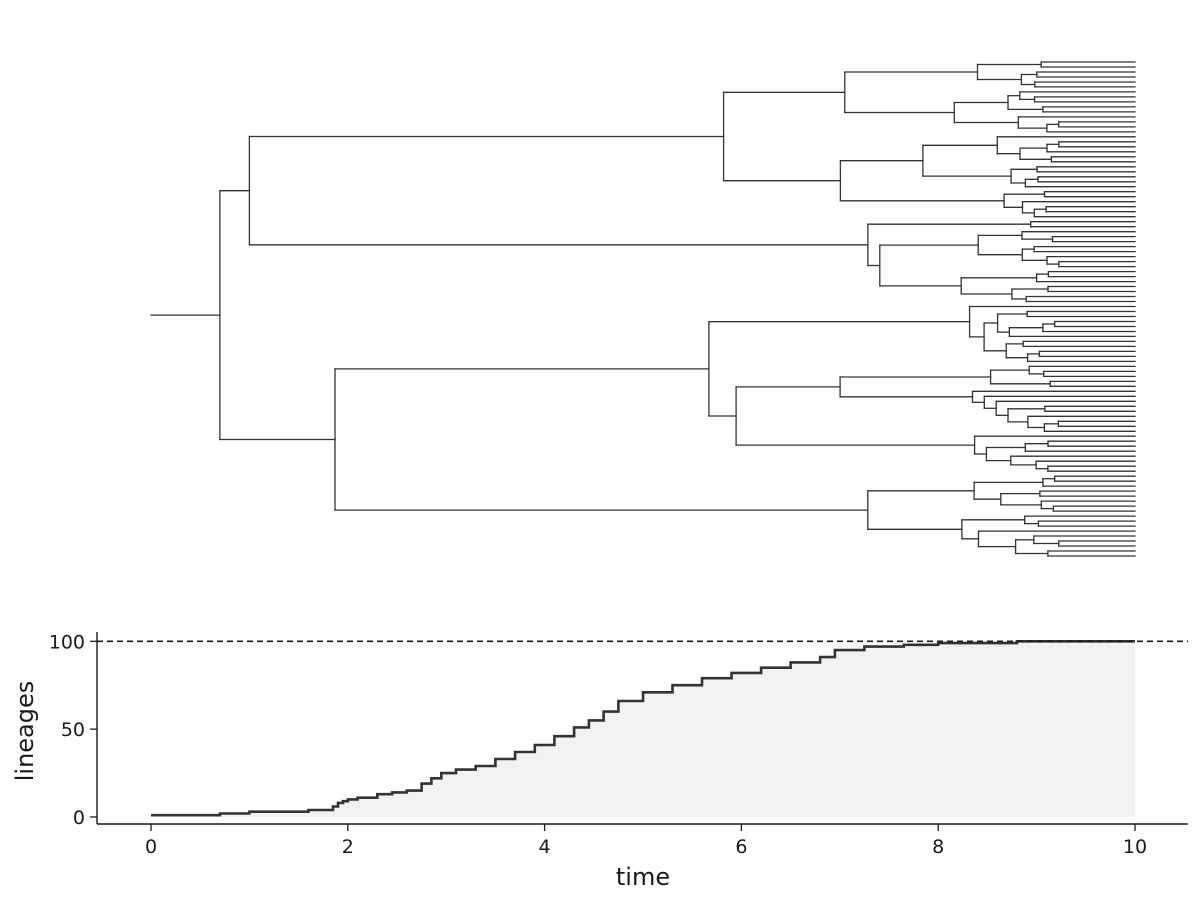  What do you see at coordinates (67, 642) in the screenshot?
I see `y-tick-label: 100` at bounding box center [67, 642].